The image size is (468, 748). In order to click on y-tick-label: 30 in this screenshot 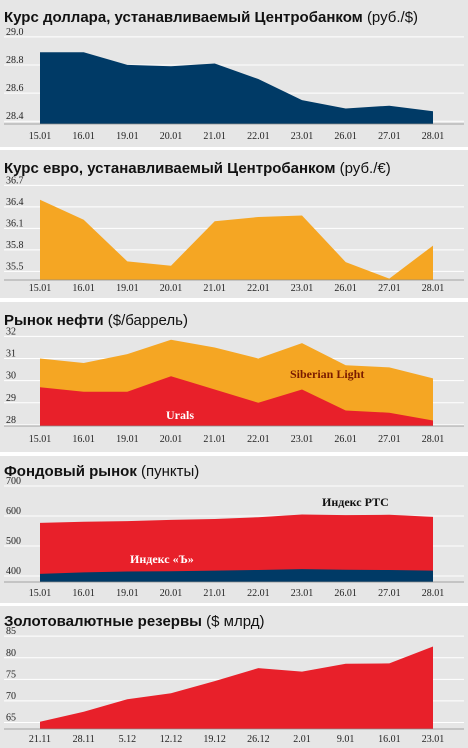, I will do `click(11, 376)`.